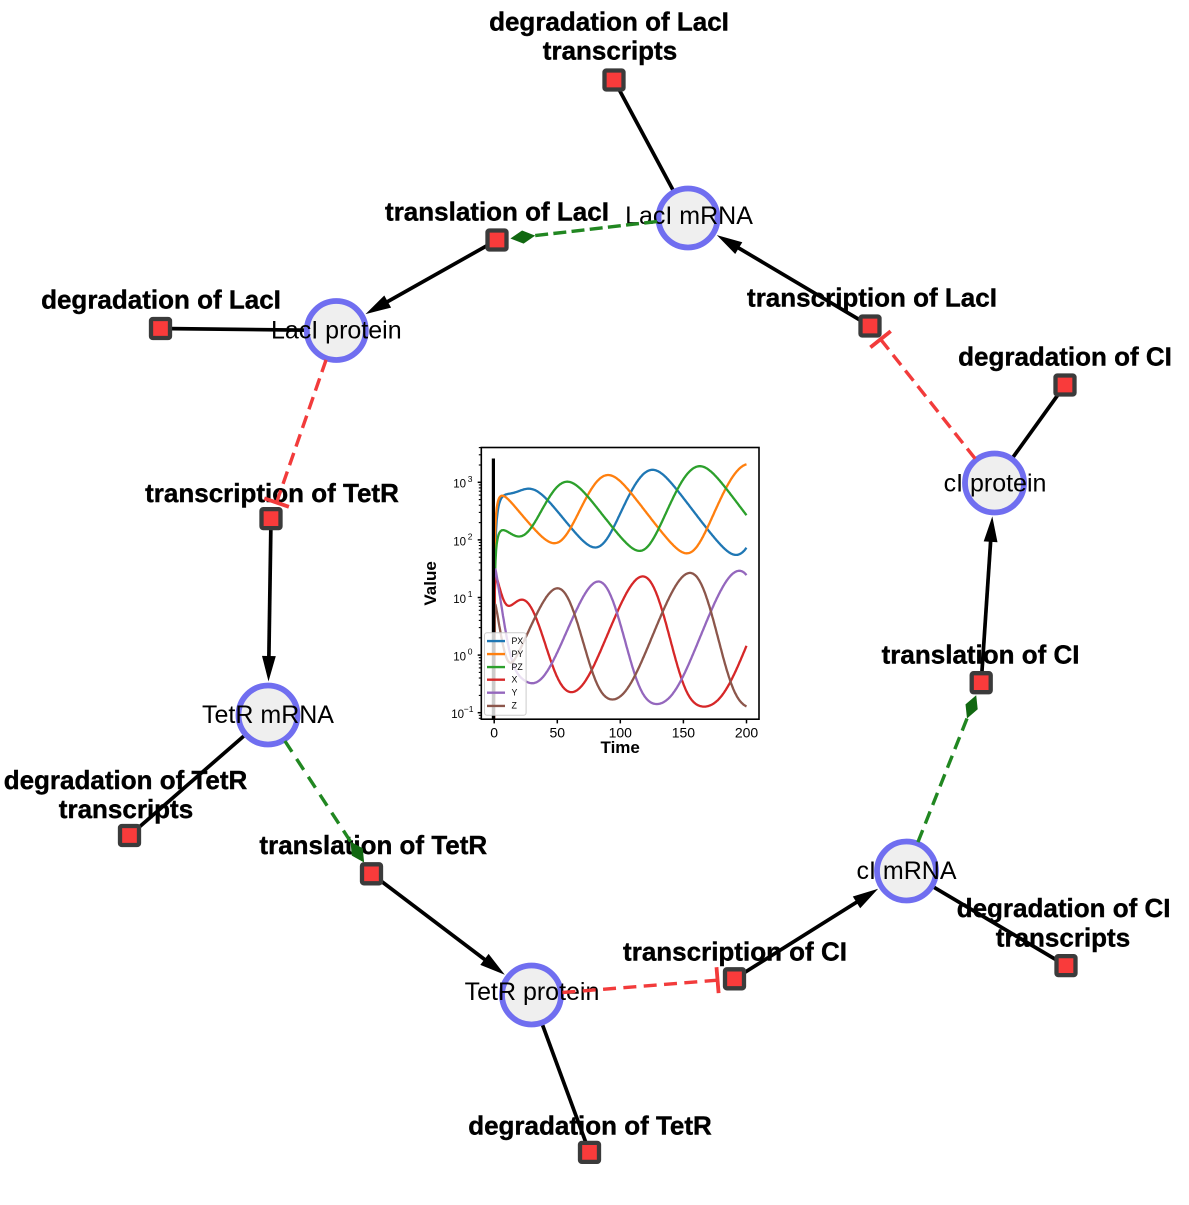 The image size is (1189, 1205). What do you see at coordinates (684, 733) in the screenshot?
I see `svg-text: 150` at bounding box center [684, 733].